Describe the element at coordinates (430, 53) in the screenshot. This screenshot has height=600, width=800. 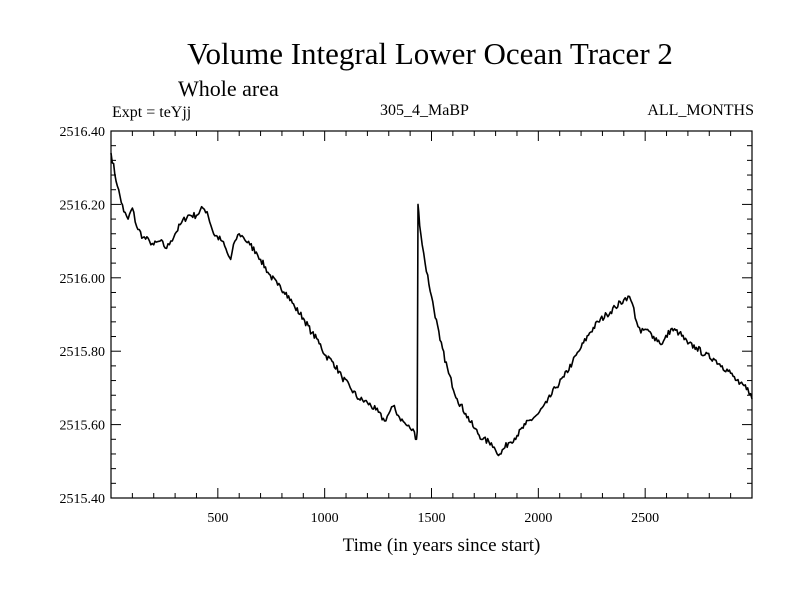
I see `chart-title: Volume Integral Lower Ocean Tracer 2` at that location.